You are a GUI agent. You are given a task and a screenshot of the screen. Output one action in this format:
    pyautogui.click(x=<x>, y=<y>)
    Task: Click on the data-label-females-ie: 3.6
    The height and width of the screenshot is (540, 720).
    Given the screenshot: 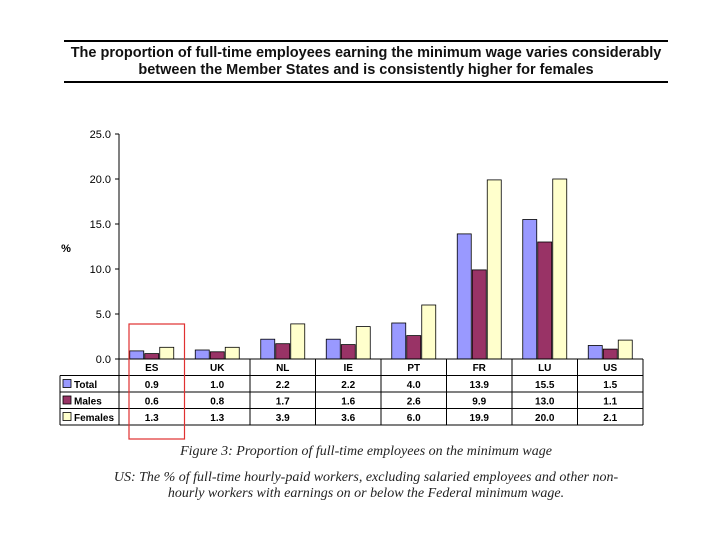 What is the action you would take?
    pyautogui.click(x=348, y=418)
    